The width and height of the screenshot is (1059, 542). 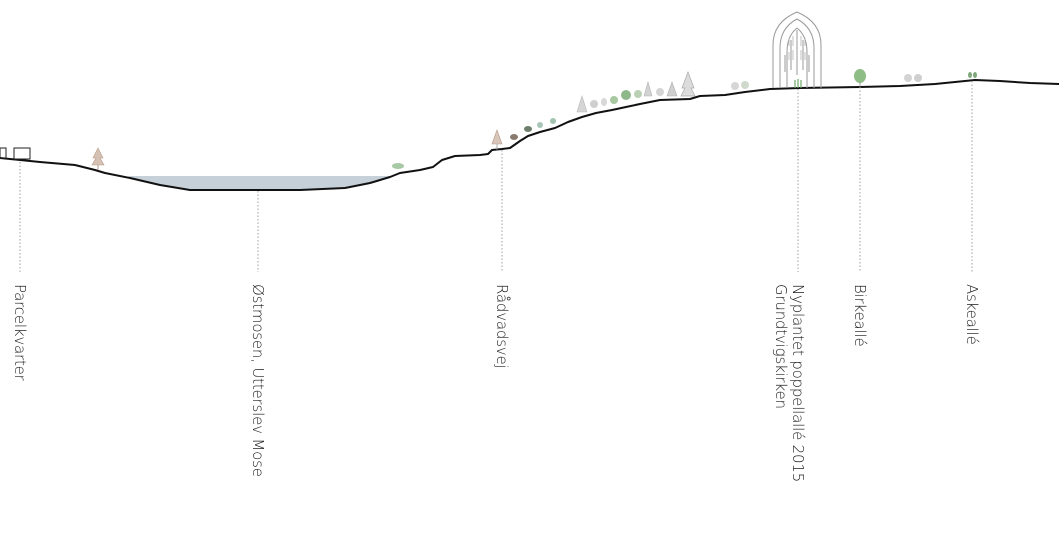 I want to click on parcel-houses, so click(x=15, y=153).